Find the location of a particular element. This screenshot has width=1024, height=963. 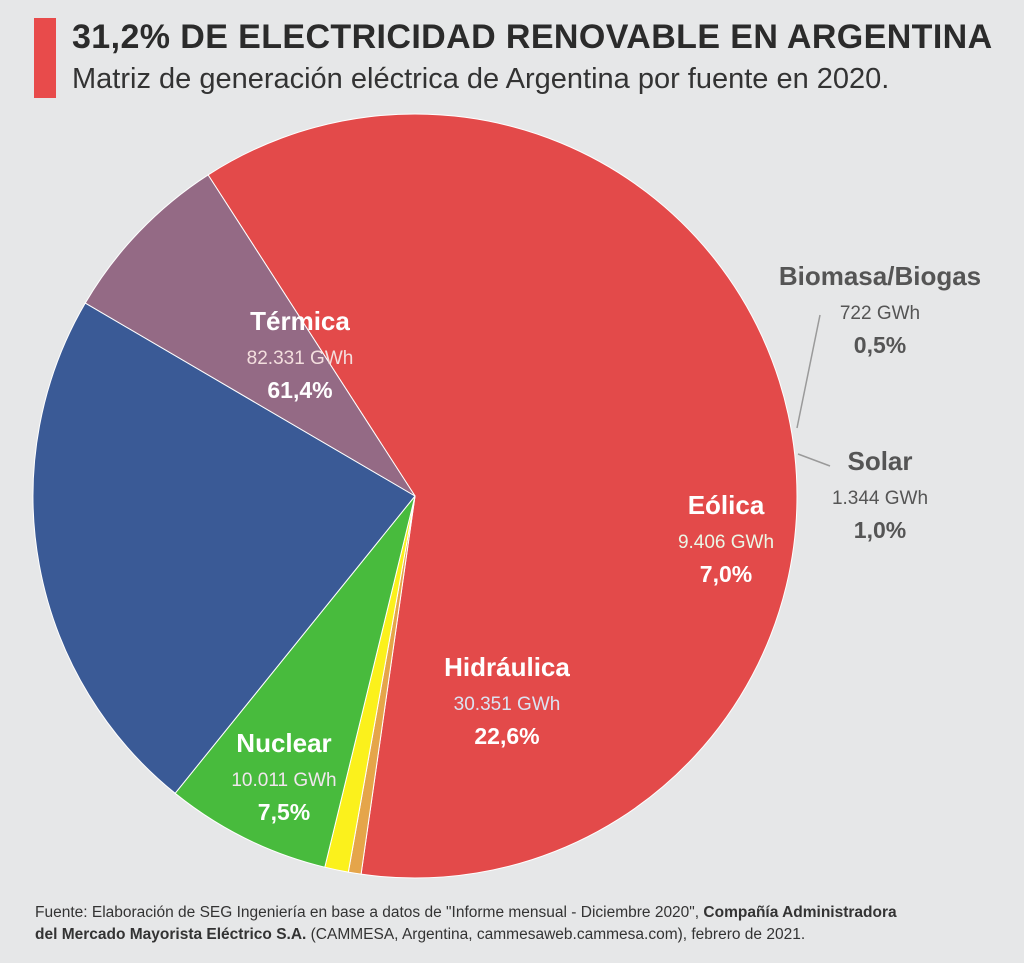

label-value-nuclear: 10.011 GWh is located at coordinates (283, 780).